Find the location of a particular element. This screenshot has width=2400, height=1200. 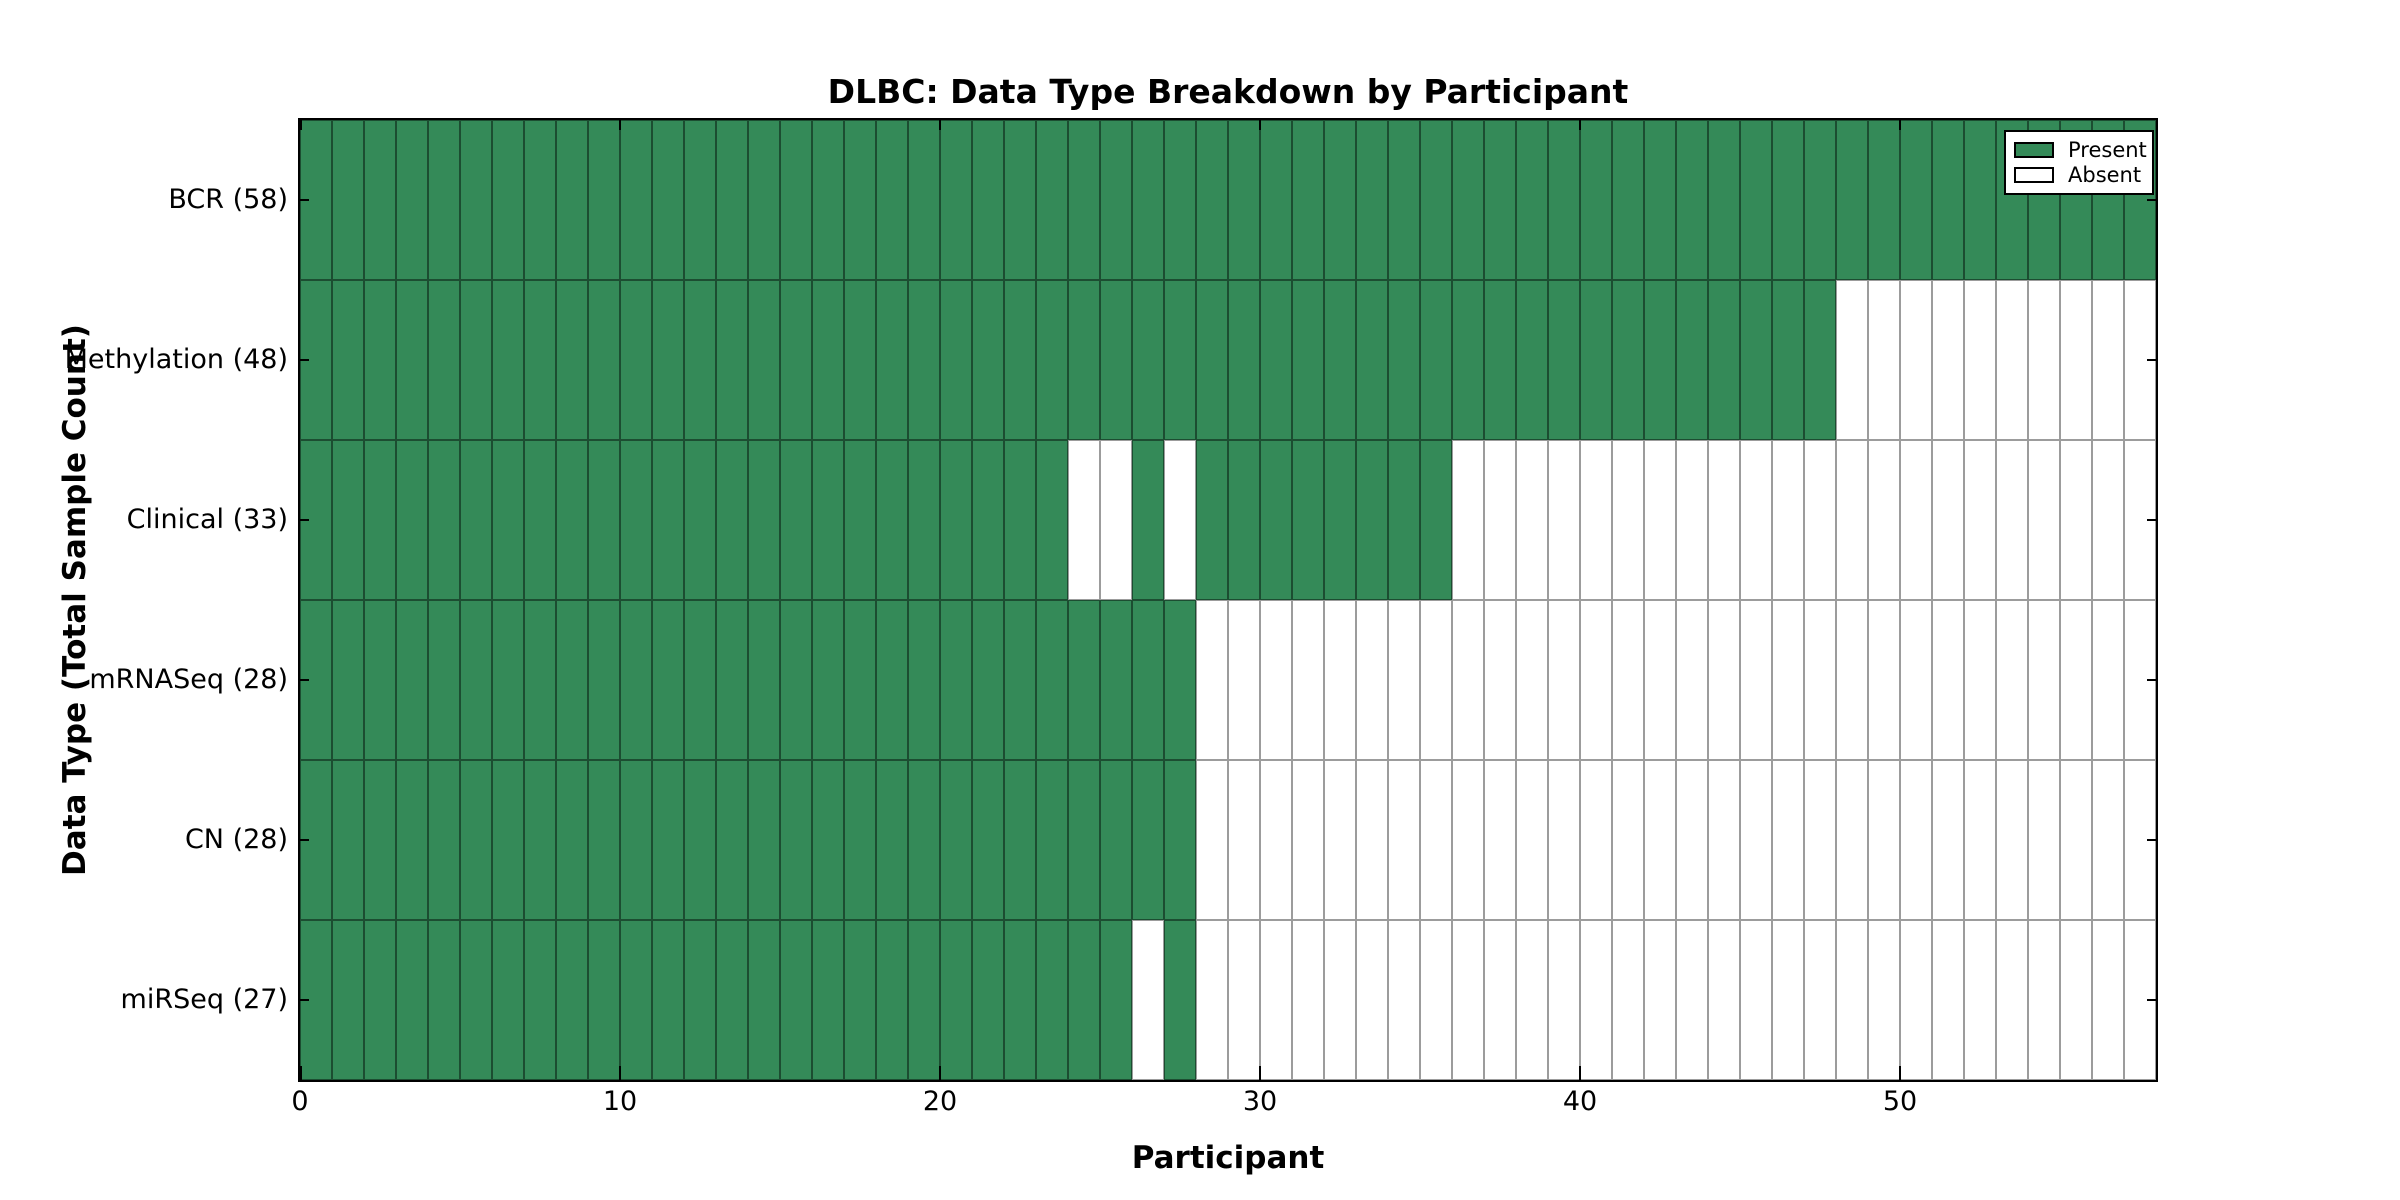

heatmap-row-miRSeq is located at coordinates (1228, 1000).